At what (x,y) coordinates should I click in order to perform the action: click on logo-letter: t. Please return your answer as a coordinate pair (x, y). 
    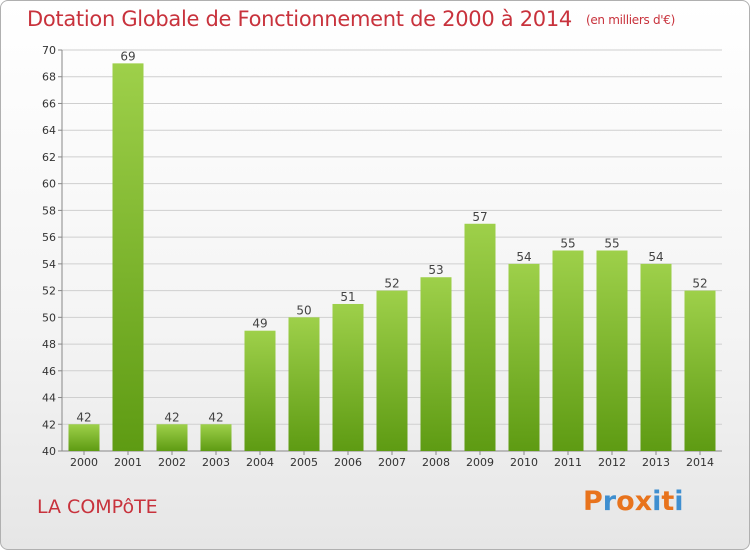
    Looking at the image, I should click on (668, 501).